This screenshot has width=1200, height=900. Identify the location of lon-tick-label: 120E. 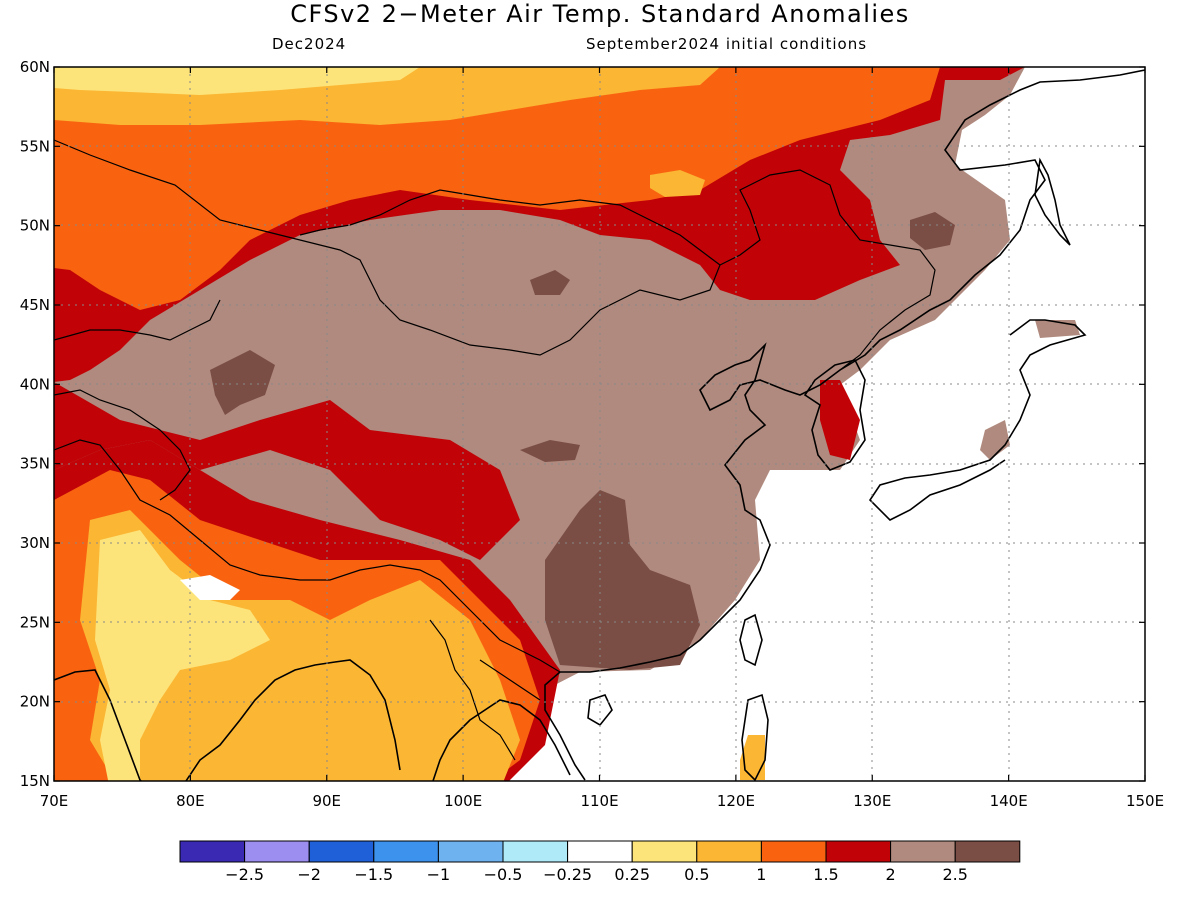
(736, 801).